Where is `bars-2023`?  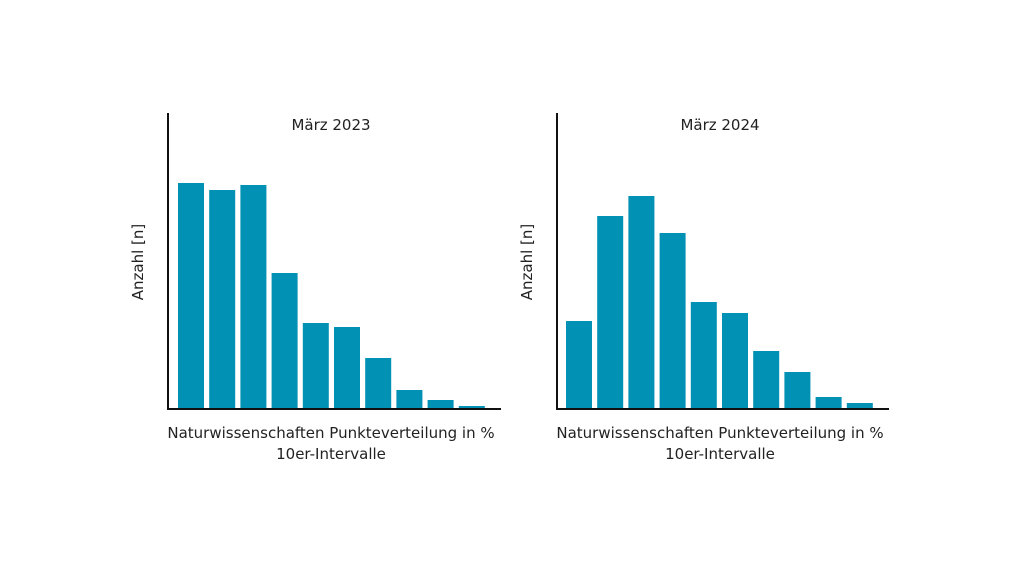
bars-2023 is located at coordinates (331, 295).